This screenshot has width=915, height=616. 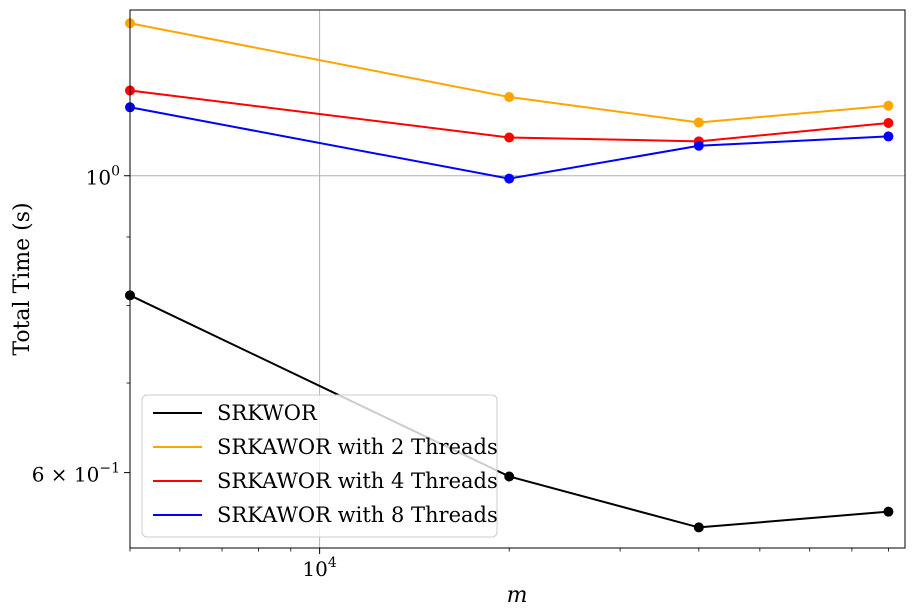 I want to click on legend-label: SRKAWOR with 2 Threads, so click(x=357, y=447).